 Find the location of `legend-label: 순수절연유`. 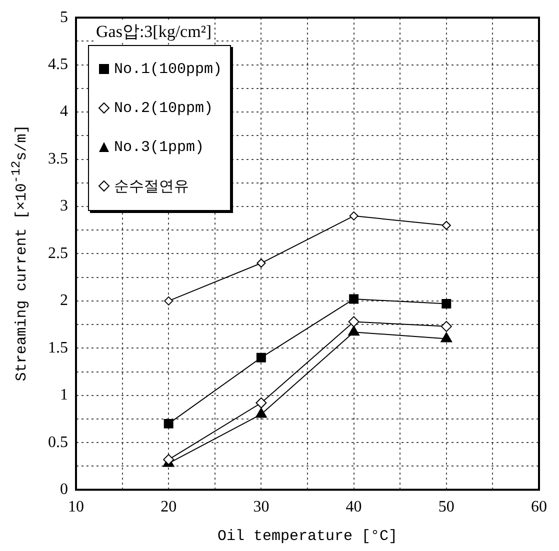

legend-label: 순수절연유 is located at coordinates (151, 187).